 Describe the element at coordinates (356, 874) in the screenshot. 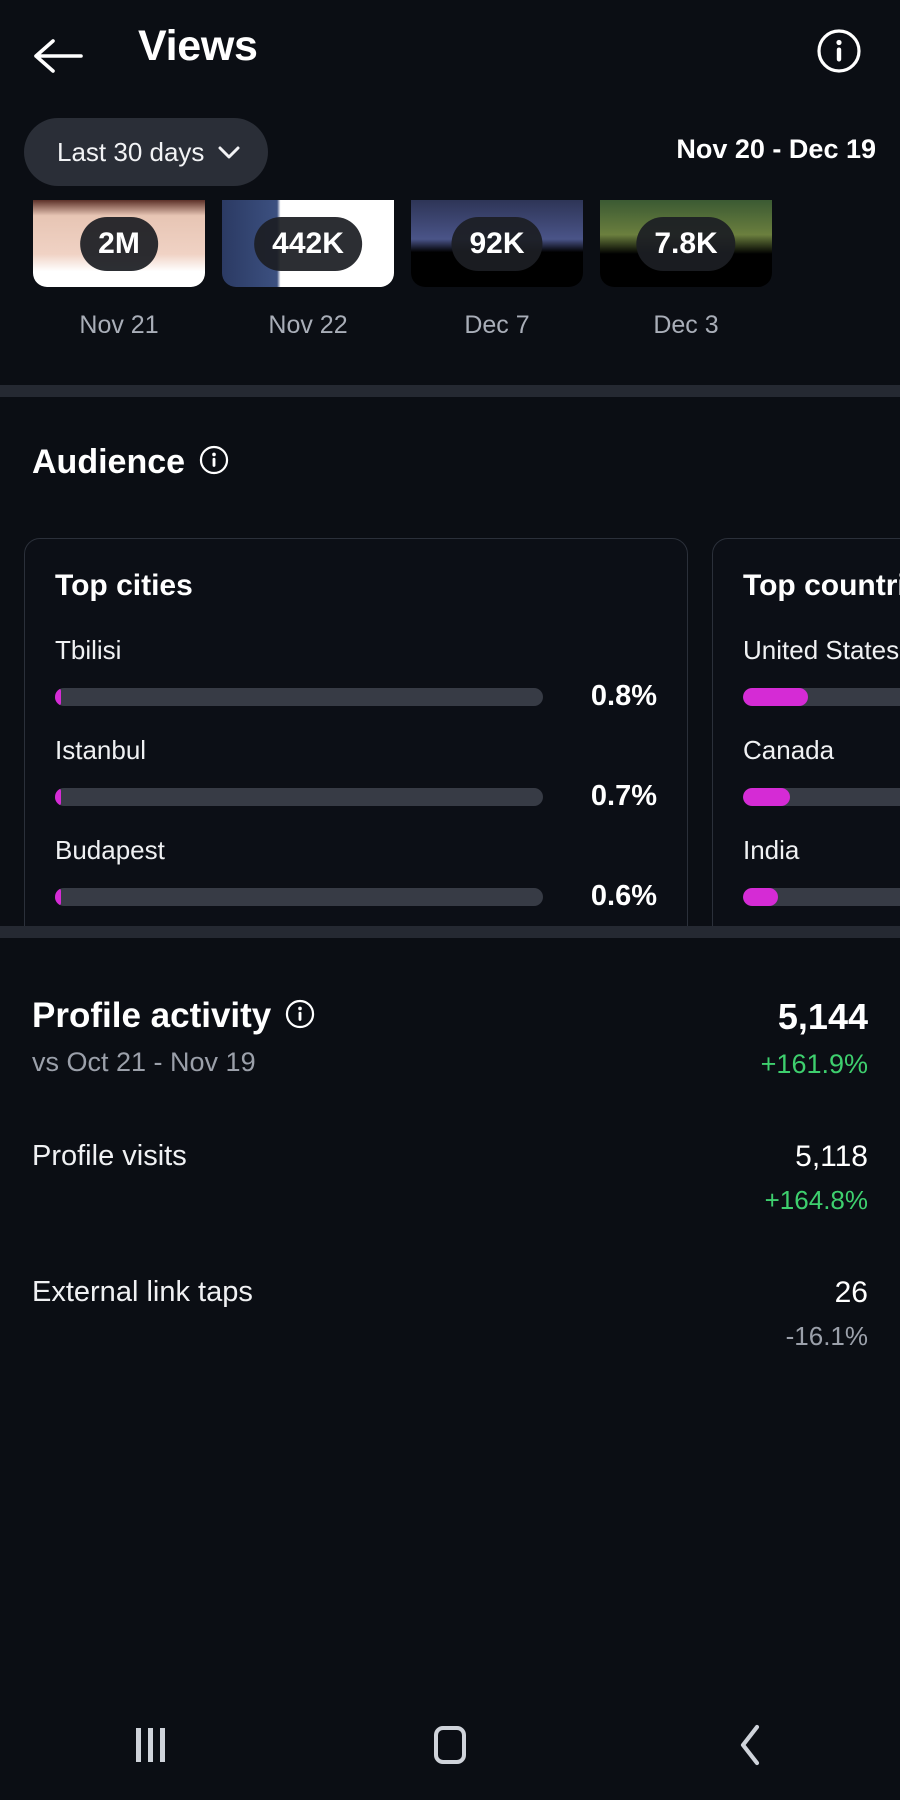

I see `audience-row: Budapest 0.6%` at that location.